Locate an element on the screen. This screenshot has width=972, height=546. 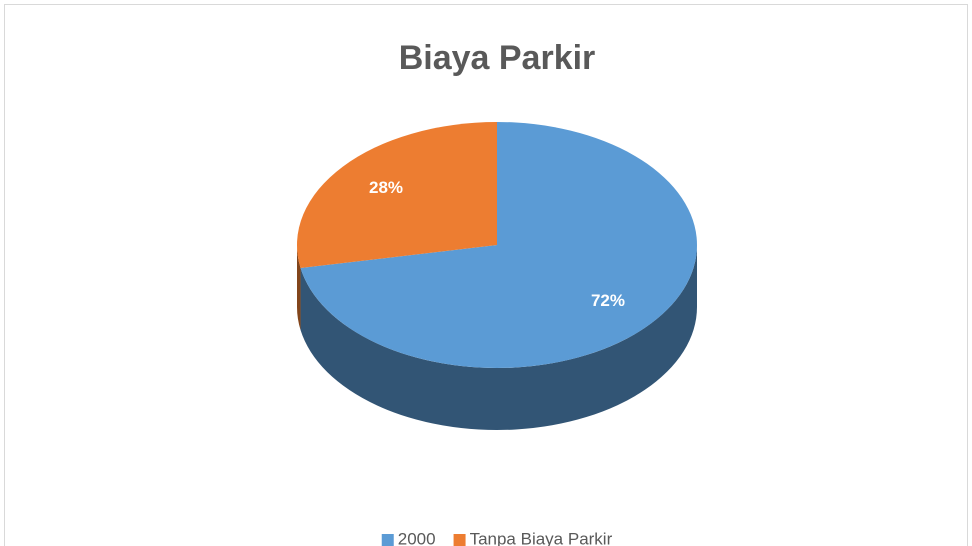
pie-slice is located at coordinates (396, 195).